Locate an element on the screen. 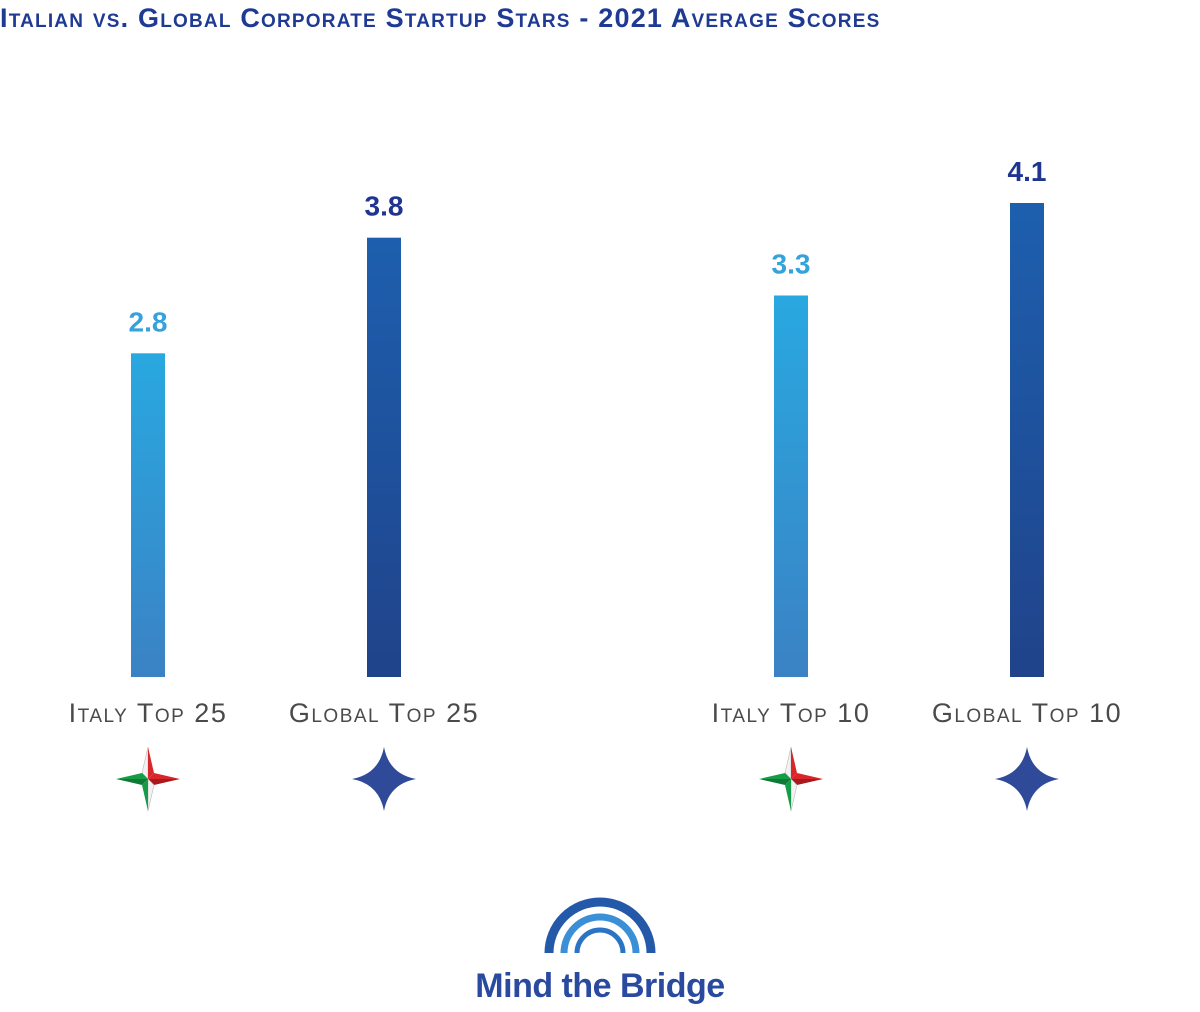 Image resolution: width=1200 pixels, height=1012 pixels. value-label-global-top-25: 3.8 is located at coordinates (384, 206).